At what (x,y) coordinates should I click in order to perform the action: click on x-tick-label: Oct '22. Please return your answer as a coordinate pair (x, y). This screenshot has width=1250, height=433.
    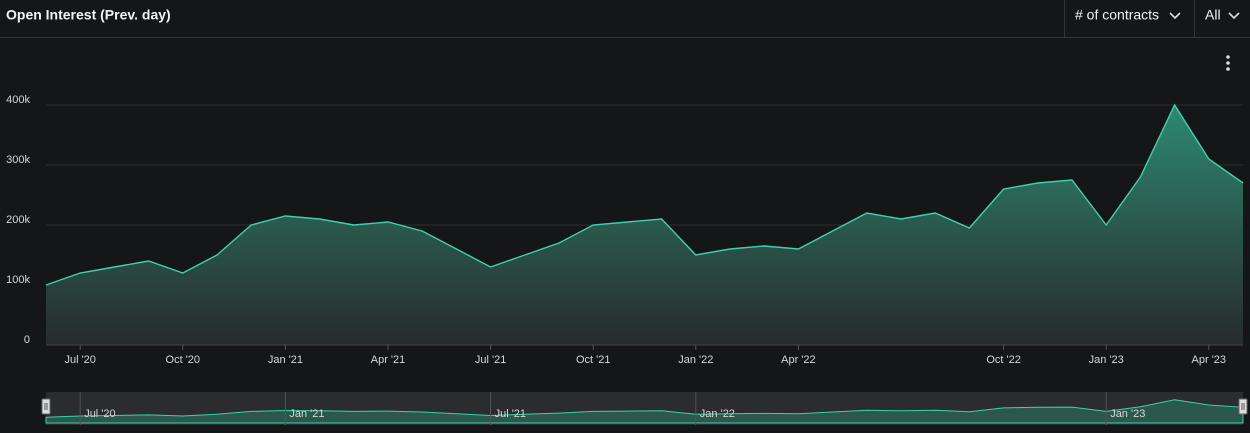
    Looking at the image, I should click on (1003, 360).